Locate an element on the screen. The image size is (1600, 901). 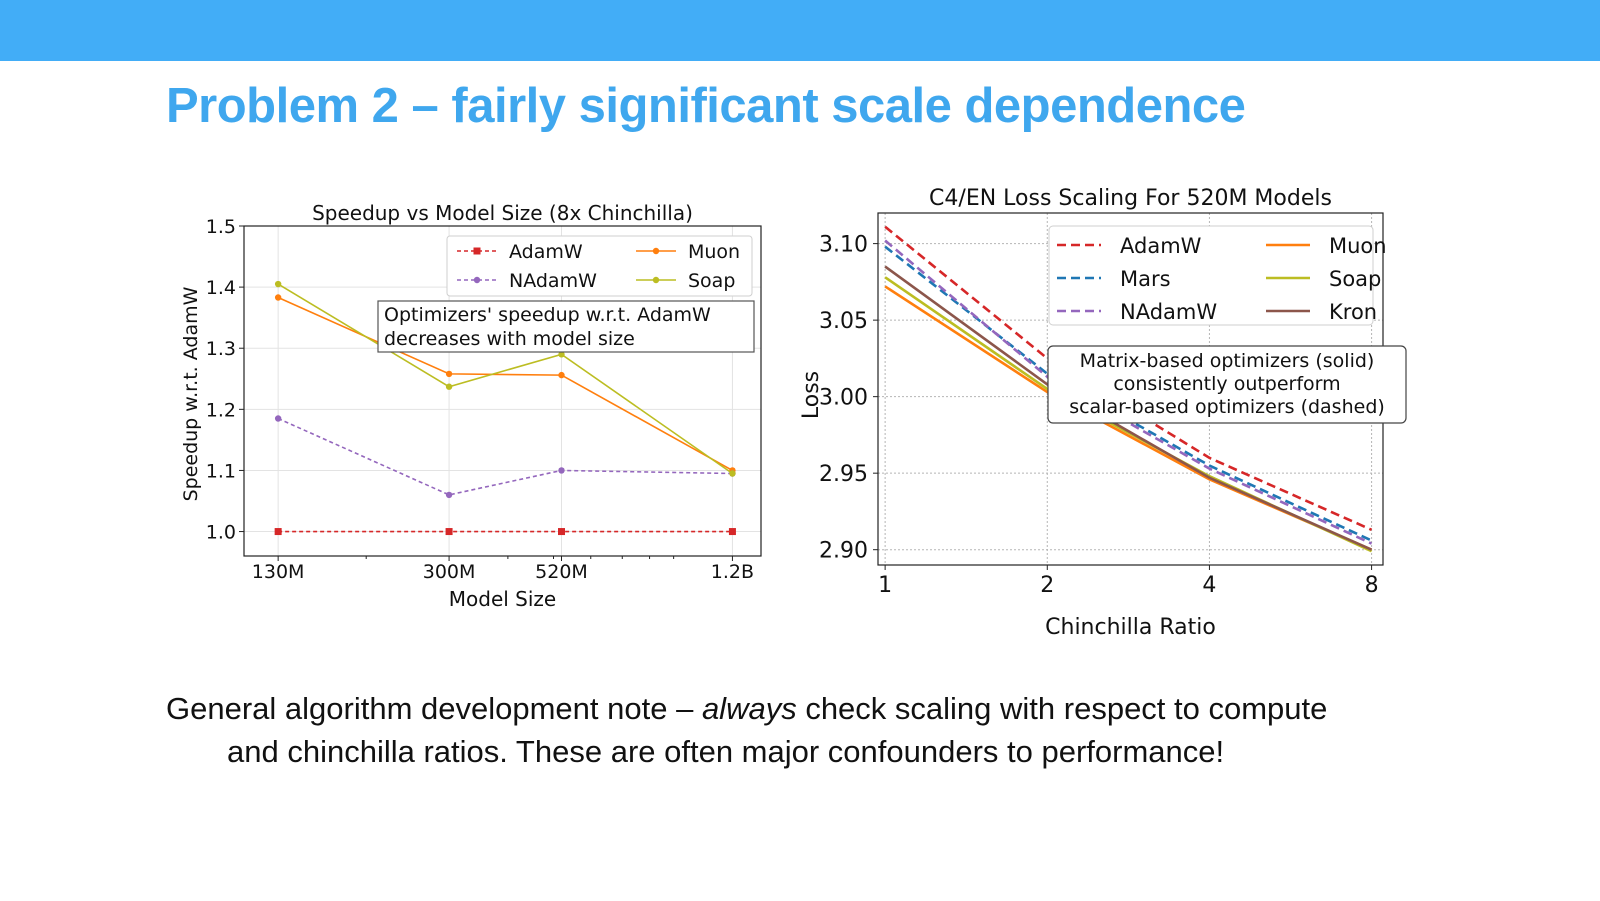
legend: AdamW Muon NAdamW Soap is located at coordinates (599, 266).